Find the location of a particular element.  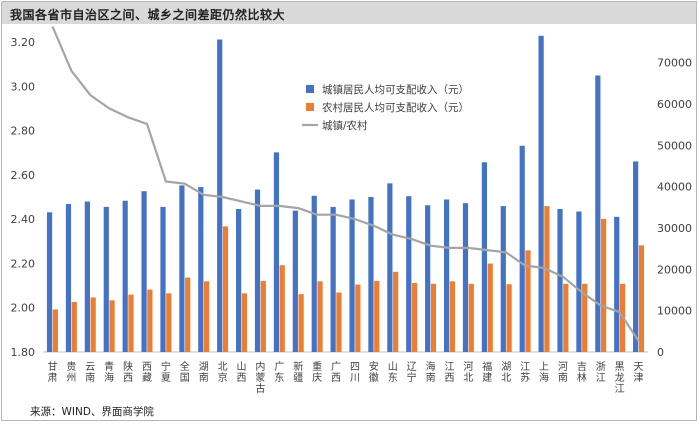

y-right-tick-label: 10000 is located at coordinates (674, 311).